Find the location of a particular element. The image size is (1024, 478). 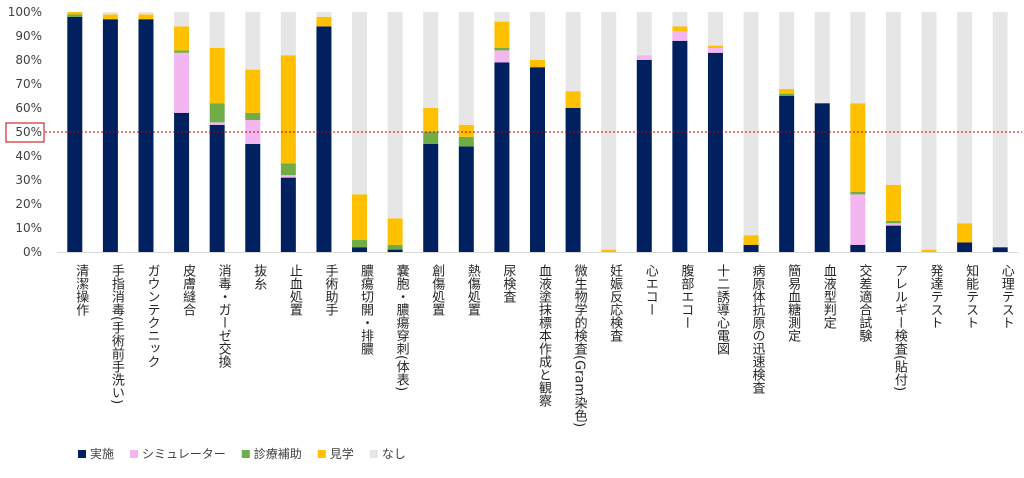

y-tick-label: 30% is located at coordinates (28, 180).